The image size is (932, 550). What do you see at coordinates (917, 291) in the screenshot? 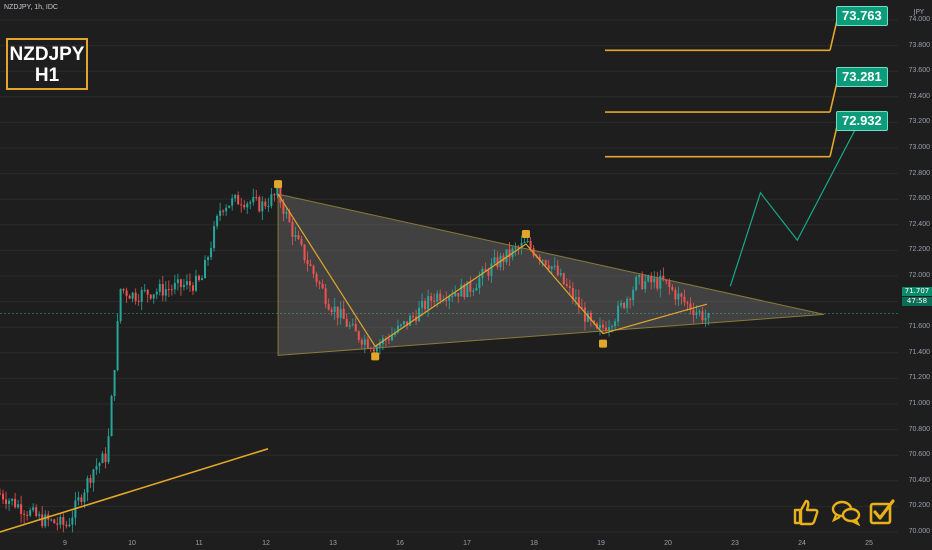
I see `current-price-label: 71.707` at bounding box center [917, 291].